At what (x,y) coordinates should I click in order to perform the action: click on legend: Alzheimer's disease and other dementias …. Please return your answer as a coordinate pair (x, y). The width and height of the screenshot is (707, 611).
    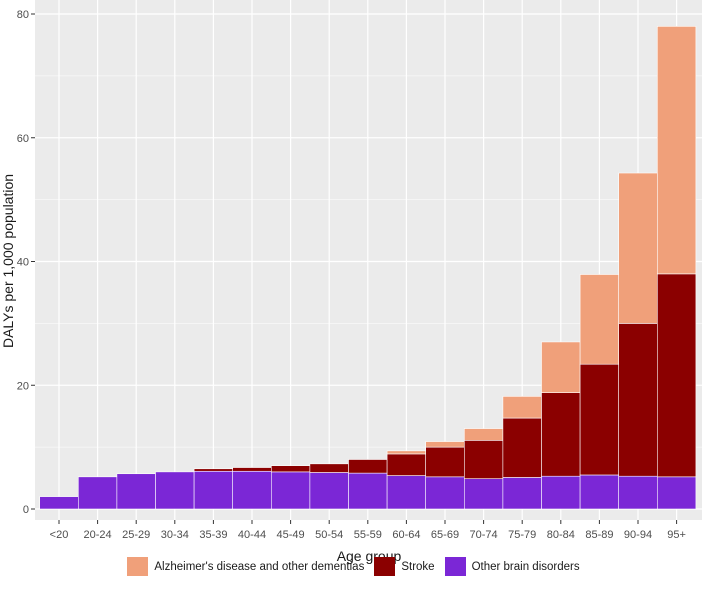
    Looking at the image, I should click on (353, 566).